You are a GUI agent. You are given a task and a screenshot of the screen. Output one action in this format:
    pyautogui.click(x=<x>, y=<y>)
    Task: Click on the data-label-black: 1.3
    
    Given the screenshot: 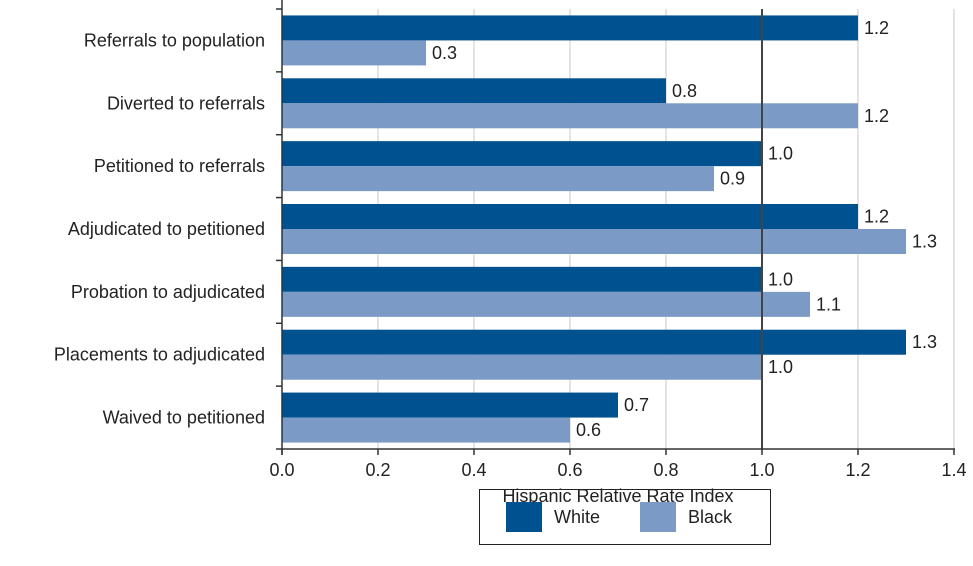 What is the action you would take?
    pyautogui.click(x=924, y=242)
    